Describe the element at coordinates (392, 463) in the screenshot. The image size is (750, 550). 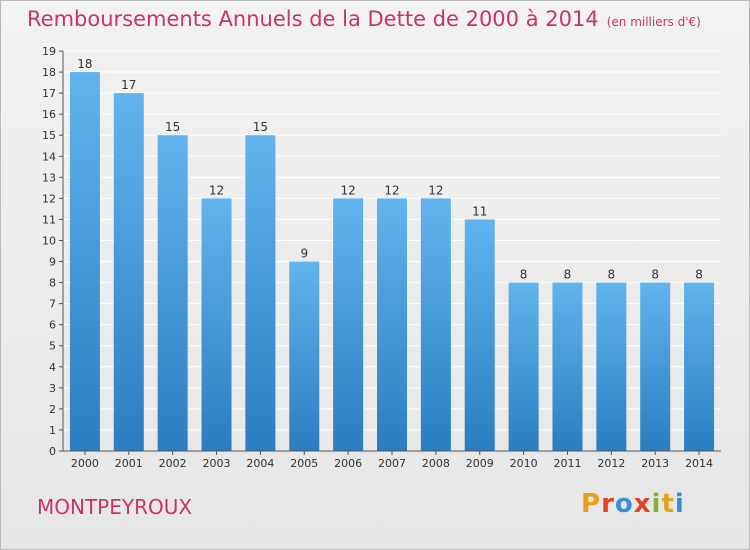
I see `x-tick-label: 2007` at that location.